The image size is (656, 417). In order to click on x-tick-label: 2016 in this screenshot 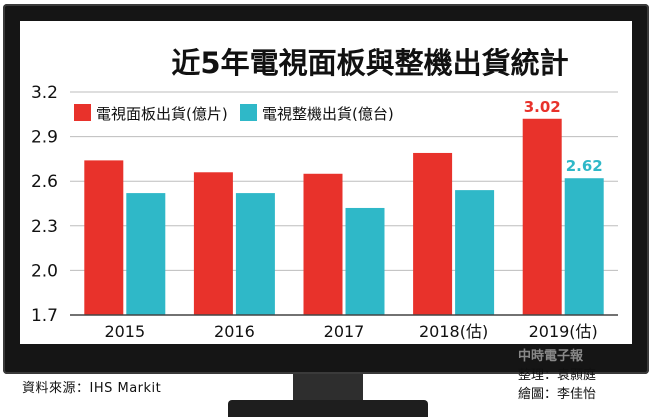, I will do `click(234, 331)`.